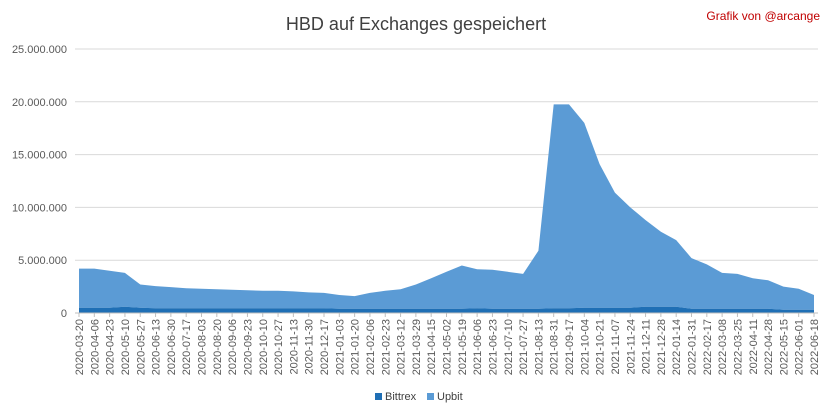 The image size is (832, 417). I want to click on x-tick-label: 2020-10-27, so click(279, 347).